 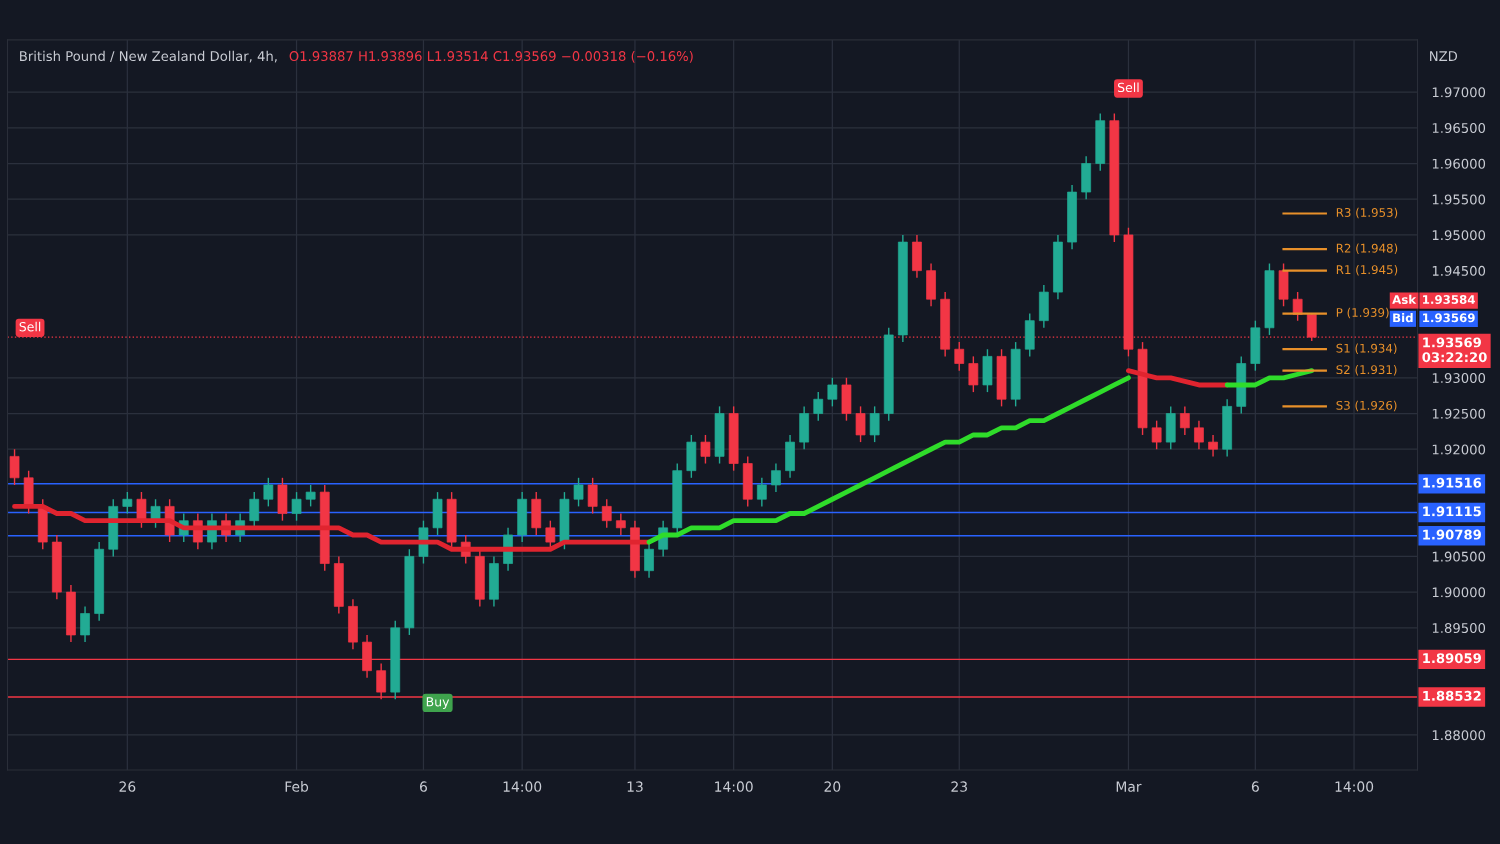 What do you see at coordinates (832, 786) in the screenshot?
I see `x-tick-label: 20` at bounding box center [832, 786].